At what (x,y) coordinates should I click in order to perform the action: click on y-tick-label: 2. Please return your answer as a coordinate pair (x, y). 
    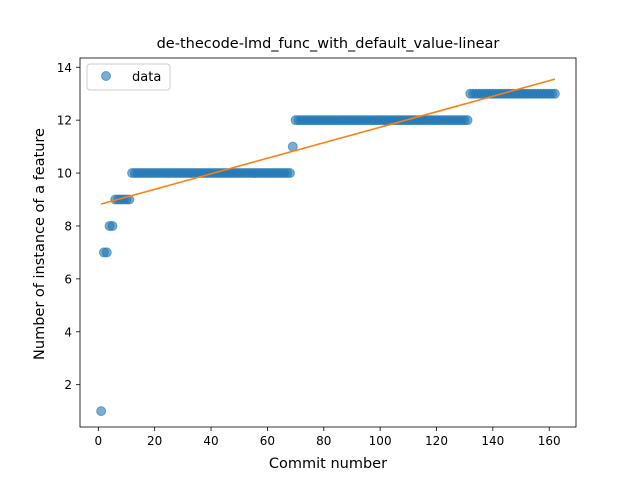
    Looking at the image, I should click on (68, 385).